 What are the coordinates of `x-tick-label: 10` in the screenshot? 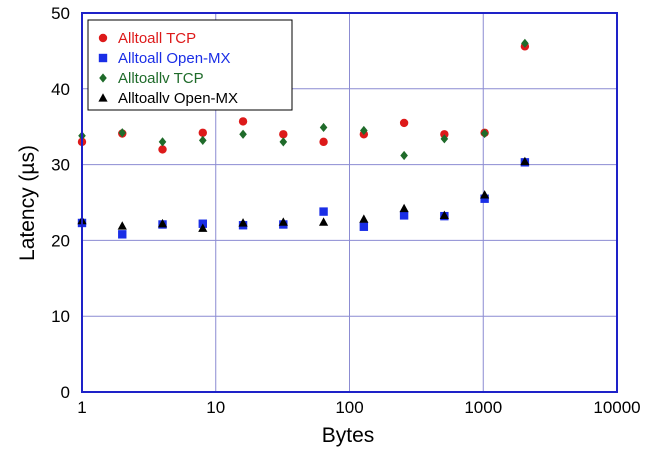 It's located at (215, 407).